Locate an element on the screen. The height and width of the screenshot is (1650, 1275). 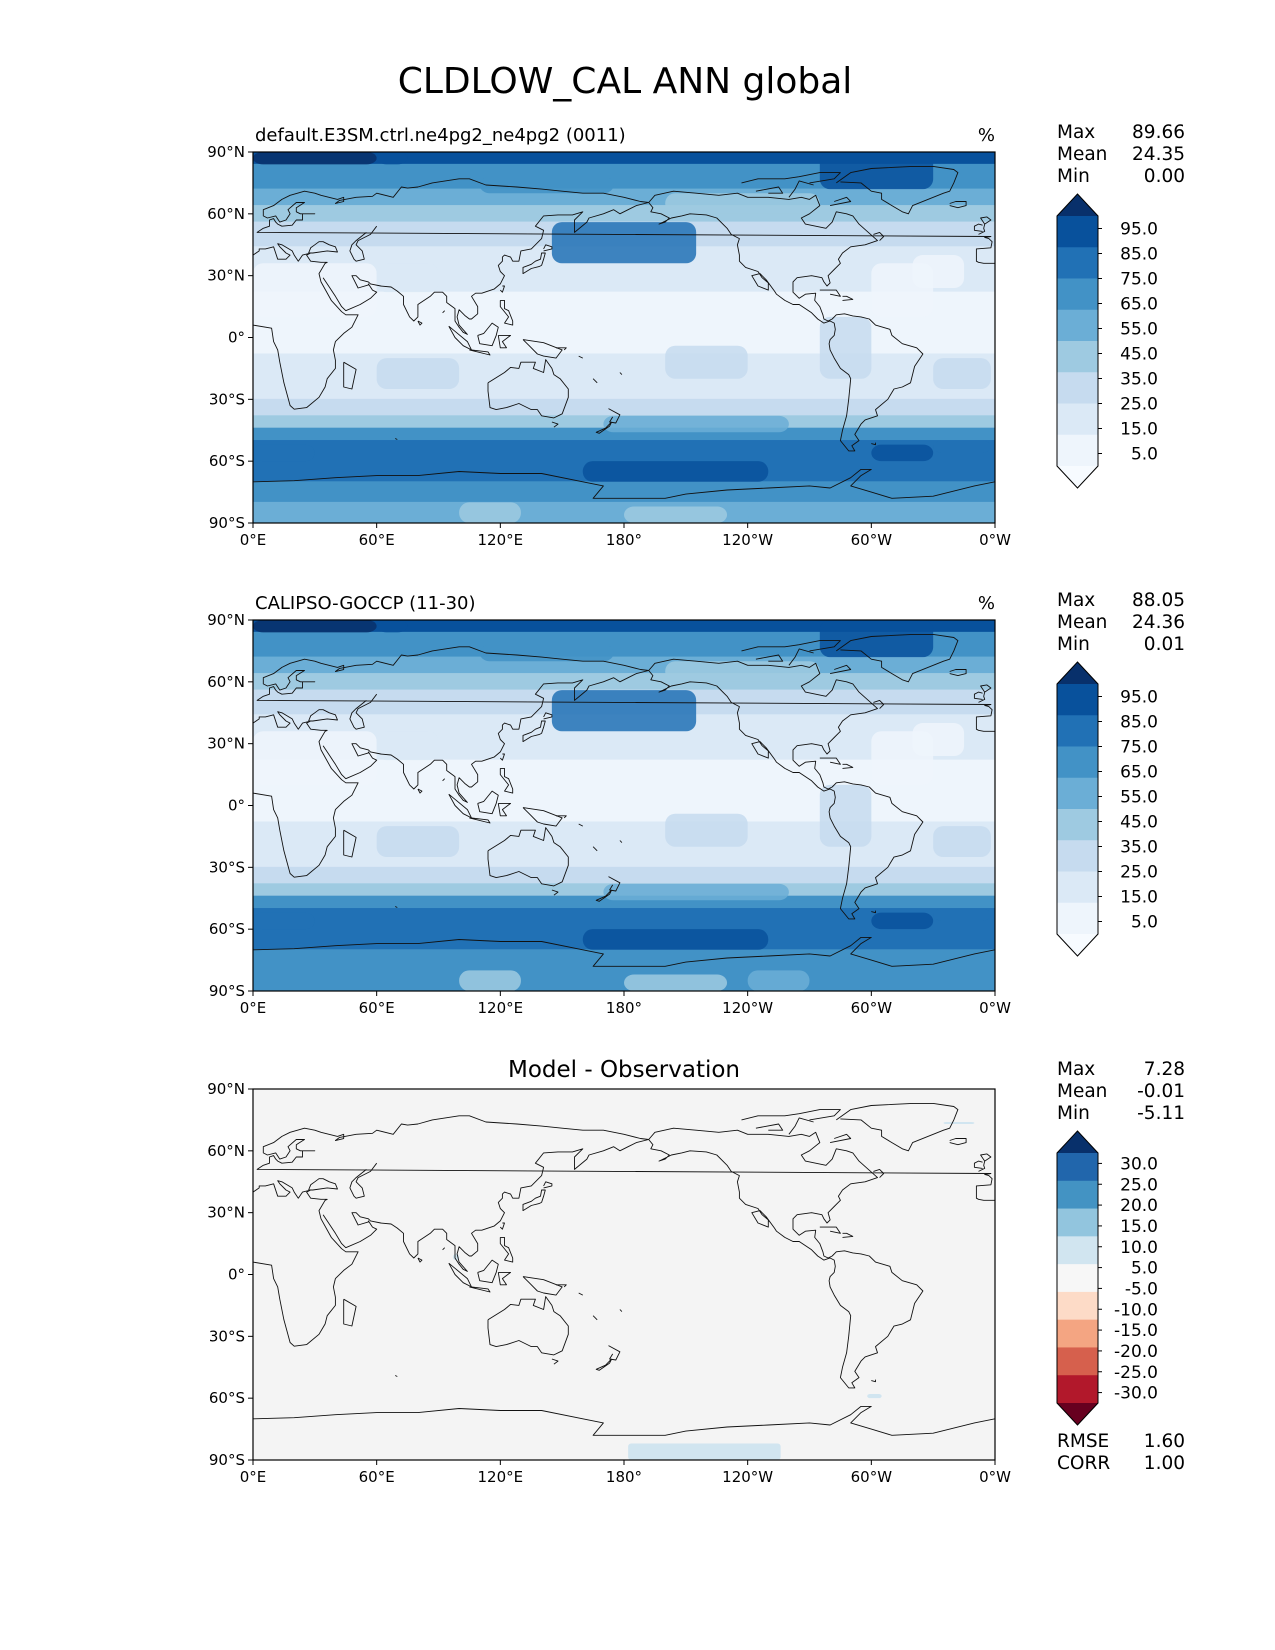
panel-title: default.E3SM.ctrl.ne4pg2_ne4pg2 (0011) is located at coordinates (440, 135).